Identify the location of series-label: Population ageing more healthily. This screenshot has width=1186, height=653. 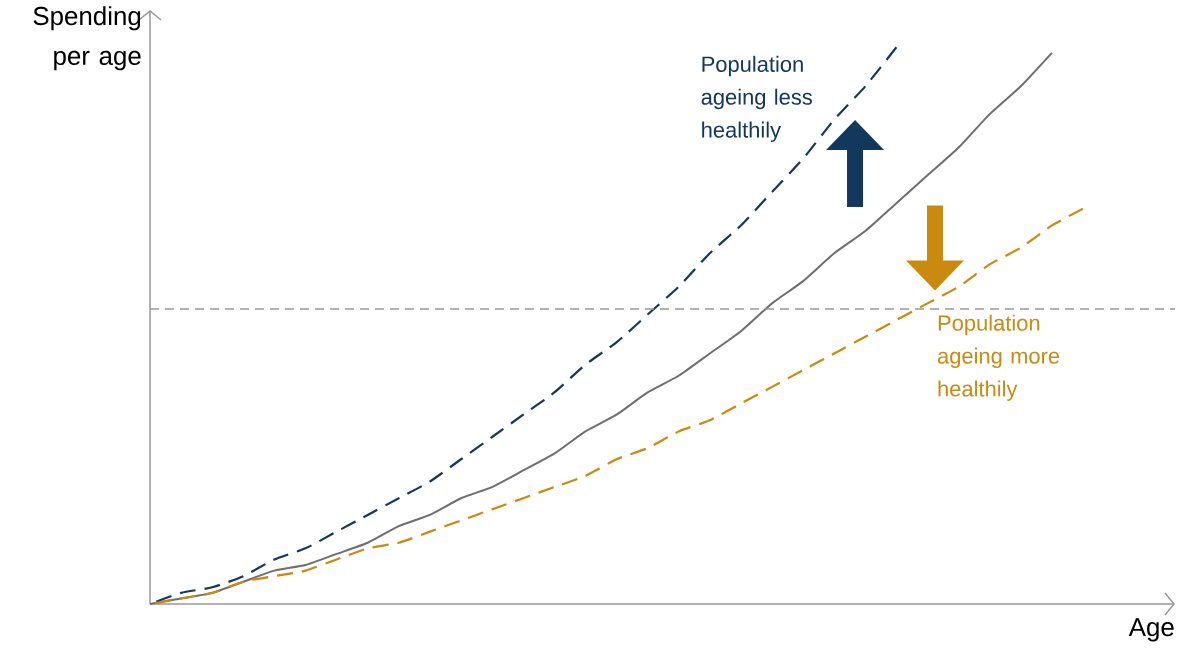
(998, 357).